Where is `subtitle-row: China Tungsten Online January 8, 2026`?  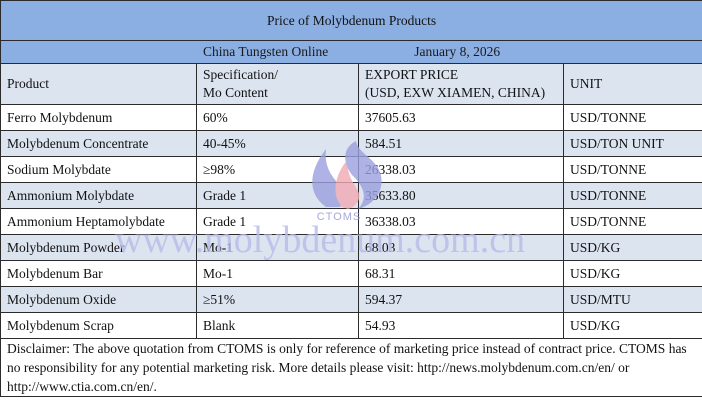
subtitle-row: China Tungsten Online January 8, 2026 is located at coordinates (351, 52).